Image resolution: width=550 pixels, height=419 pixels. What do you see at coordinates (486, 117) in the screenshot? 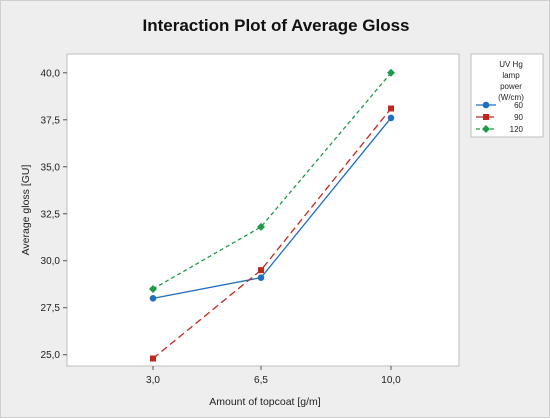
I see `legend-90-marker` at bounding box center [486, 117].